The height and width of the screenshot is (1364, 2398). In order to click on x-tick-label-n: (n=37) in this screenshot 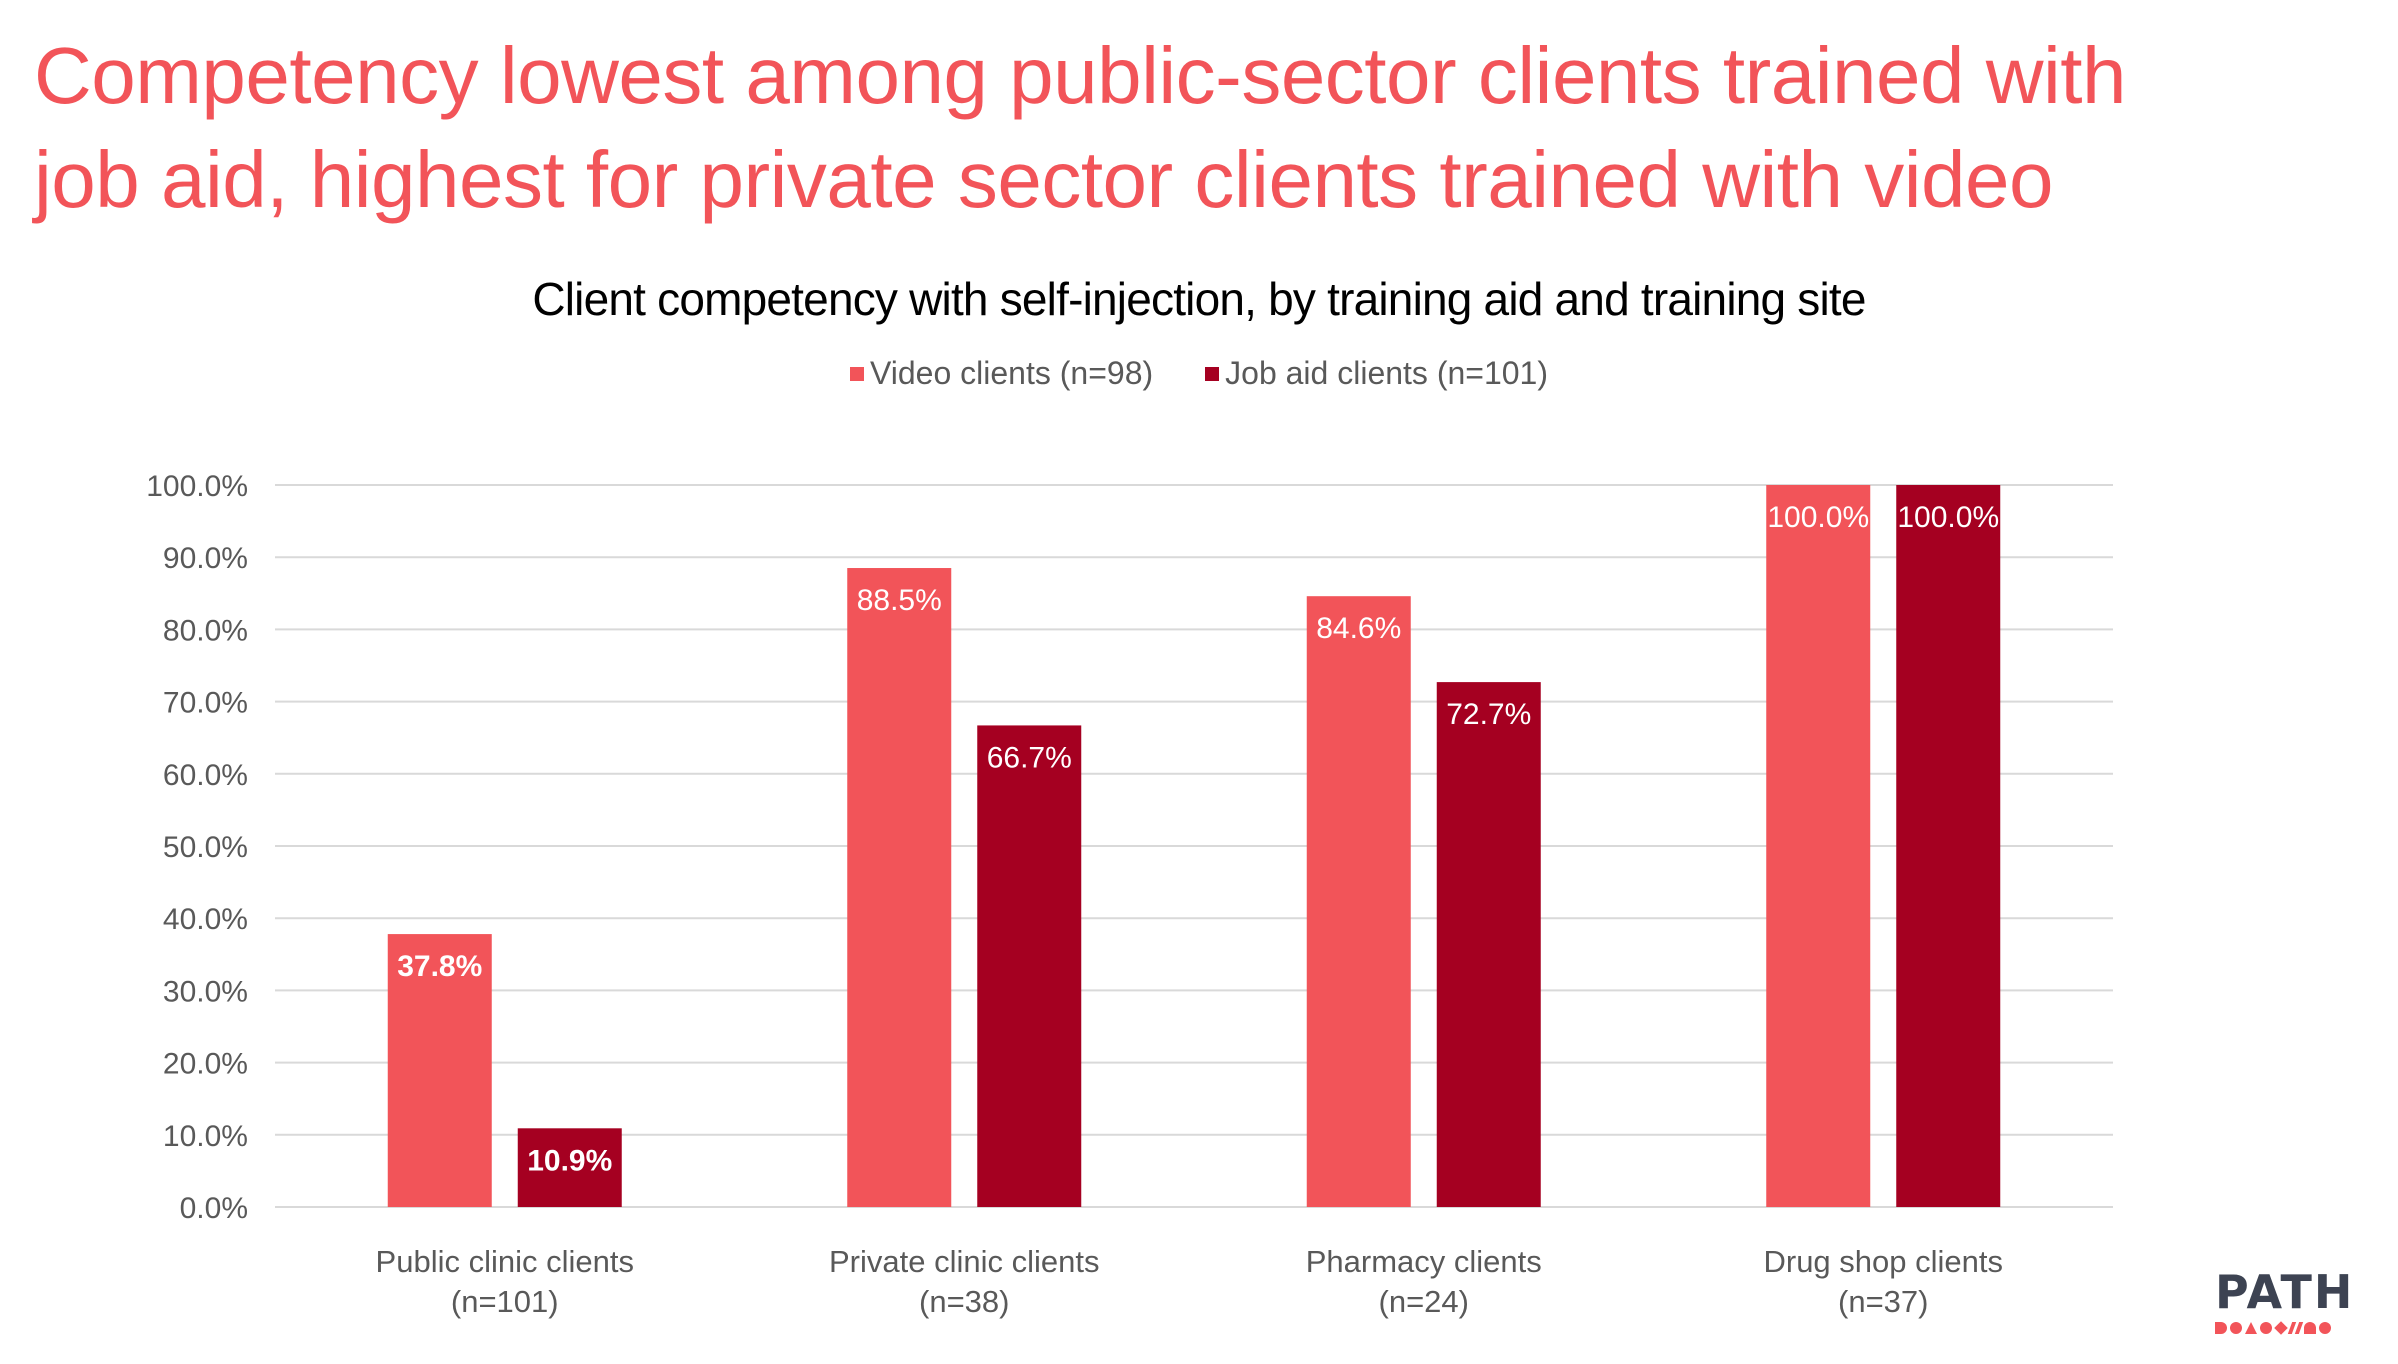, I will do `click(1883, 1301)`.